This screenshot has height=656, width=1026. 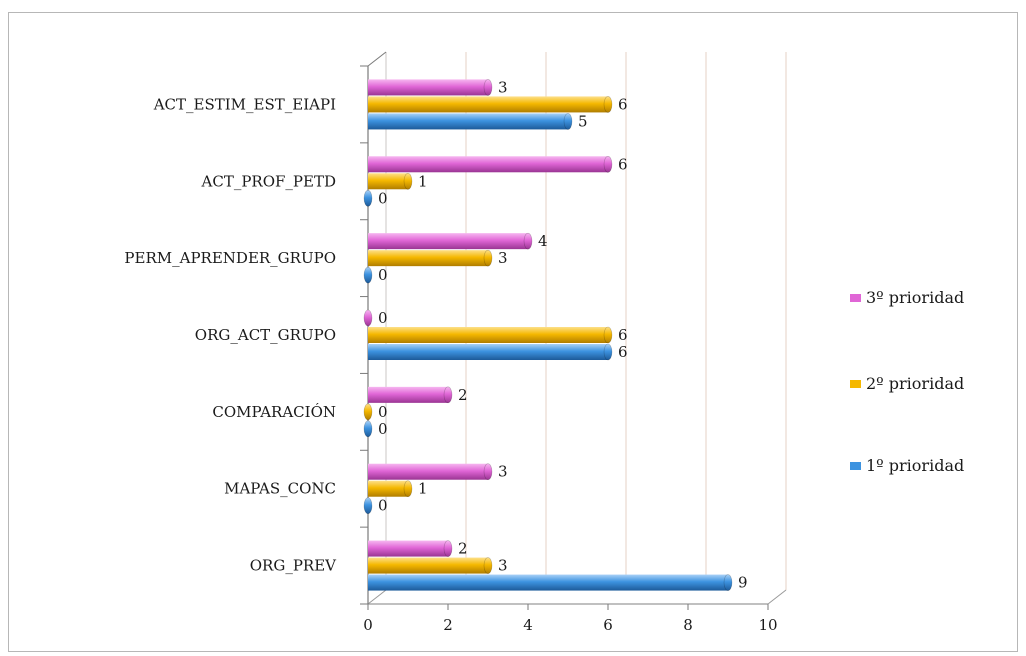 I want to click on category-label: ACT_ESTIM_EST_EIAPI, so click(x=244, y=104).